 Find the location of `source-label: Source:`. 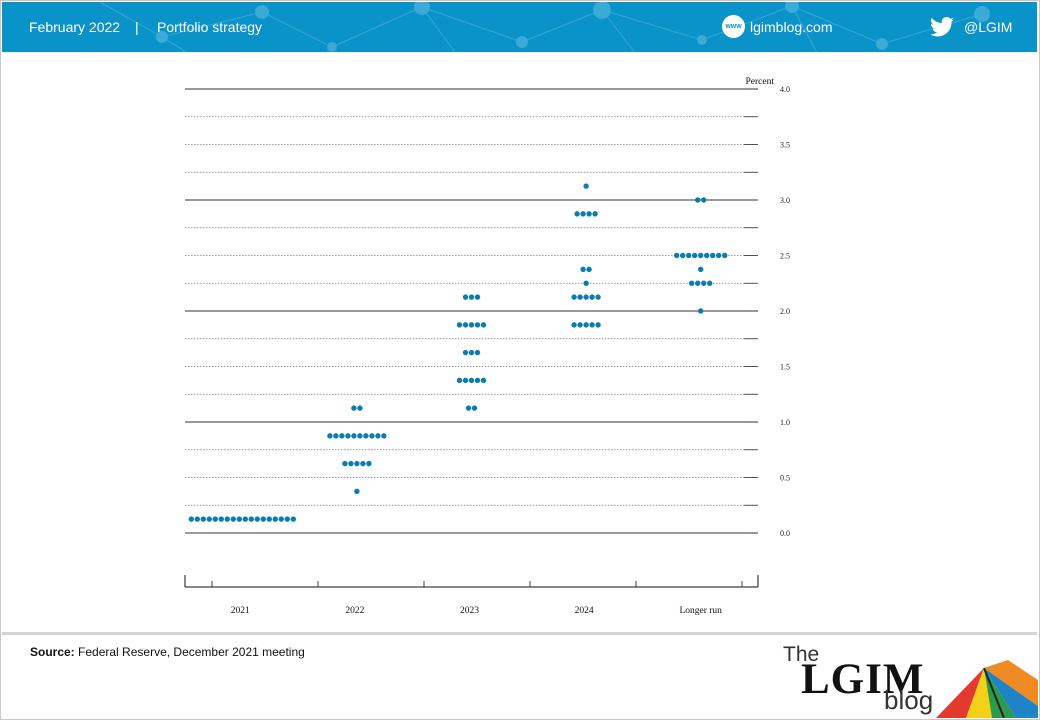

source-label: Source: is located at coordinates (52, 652).